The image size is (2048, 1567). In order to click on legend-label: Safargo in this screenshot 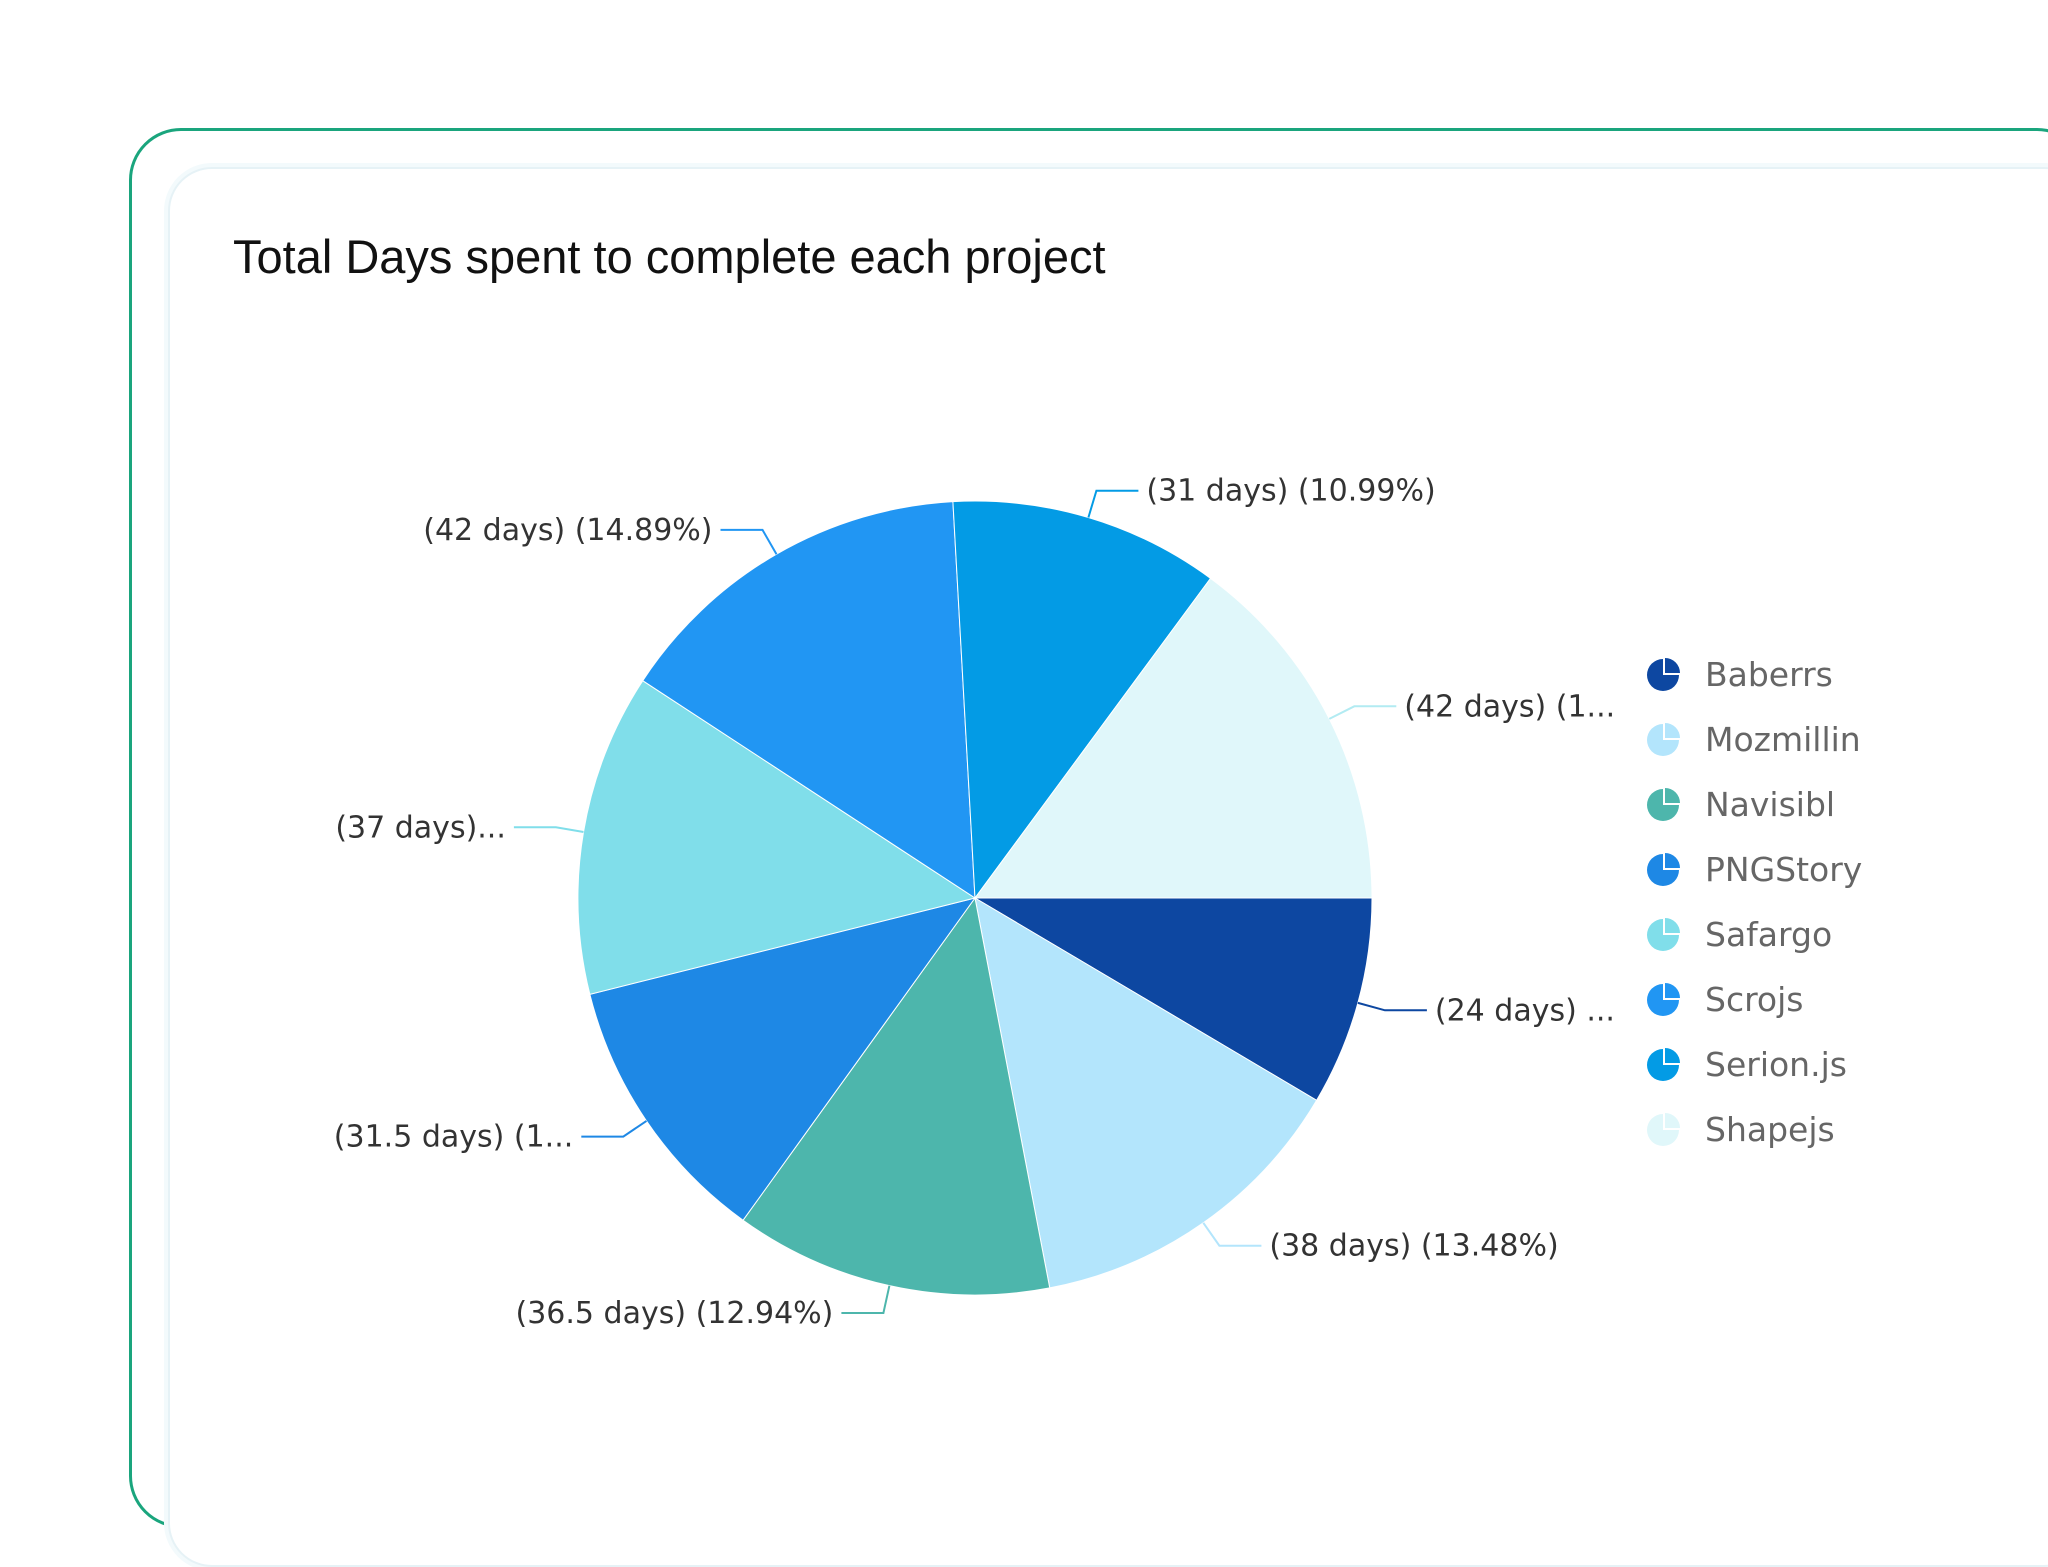, I will do `click(1769, 934)`.